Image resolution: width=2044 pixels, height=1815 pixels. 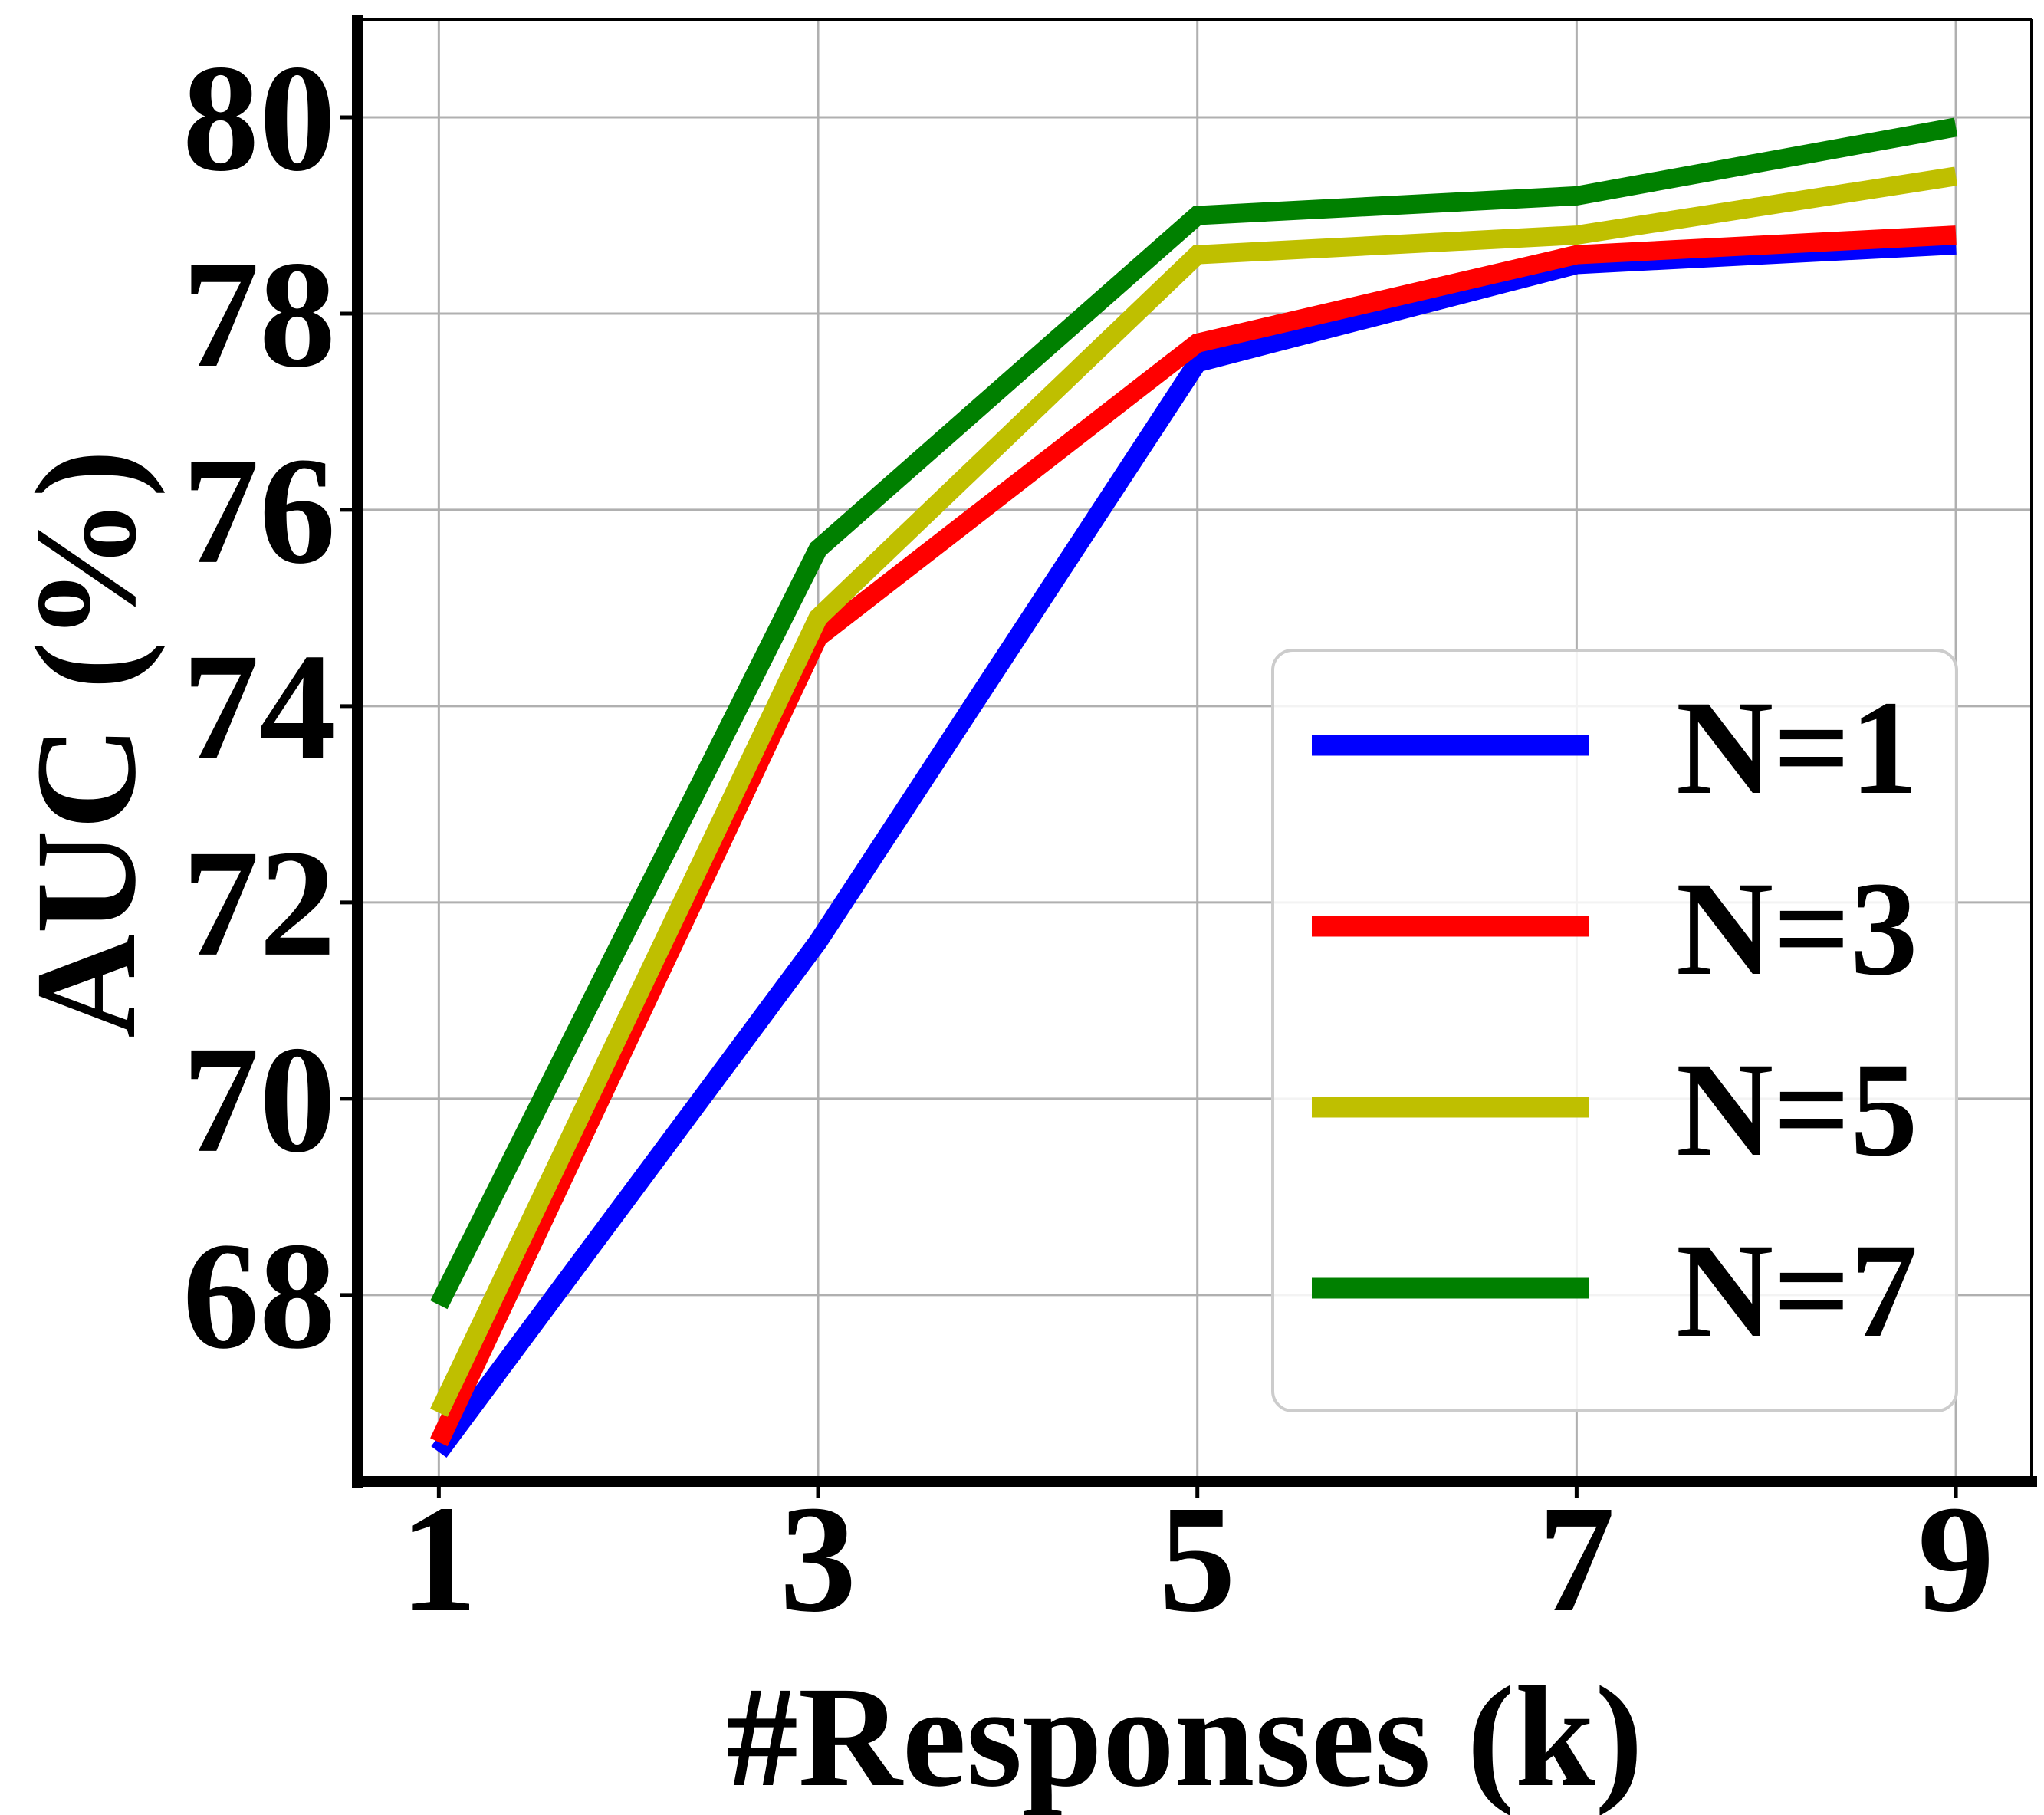 What do you see at coordinates (1184, 1735) in the screenshot?
I see `x-axis-label: #Responses (k)` at bounding box center [1184, 1735].